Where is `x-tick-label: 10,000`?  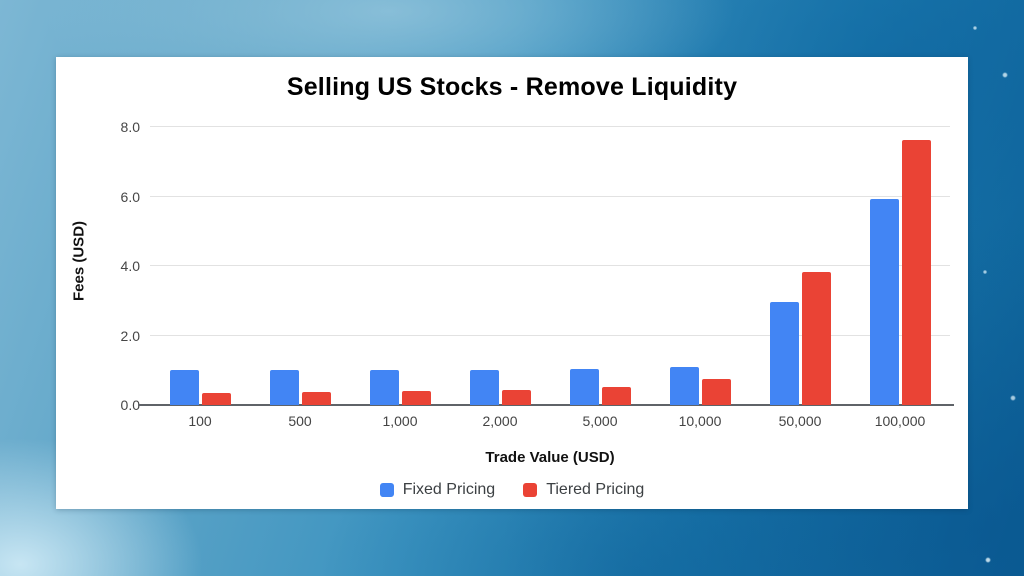 x-tick-label: 10,000 is located at coordinates (700, 421).